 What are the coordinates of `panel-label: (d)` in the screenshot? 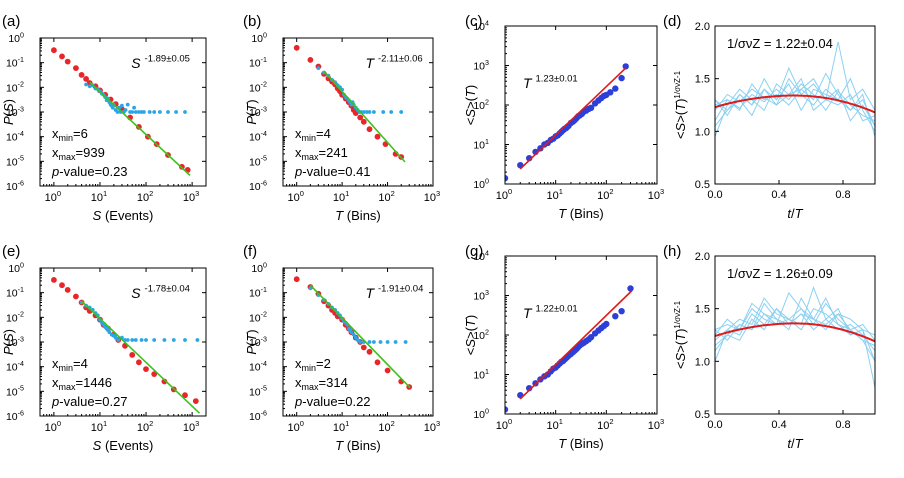 It's located at (672, 21).